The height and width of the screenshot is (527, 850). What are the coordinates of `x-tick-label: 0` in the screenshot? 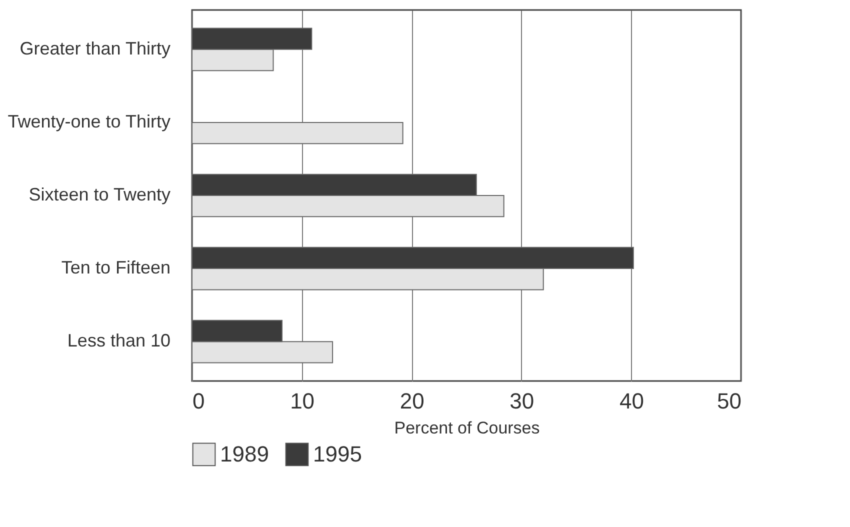 It's located at (198, 401).